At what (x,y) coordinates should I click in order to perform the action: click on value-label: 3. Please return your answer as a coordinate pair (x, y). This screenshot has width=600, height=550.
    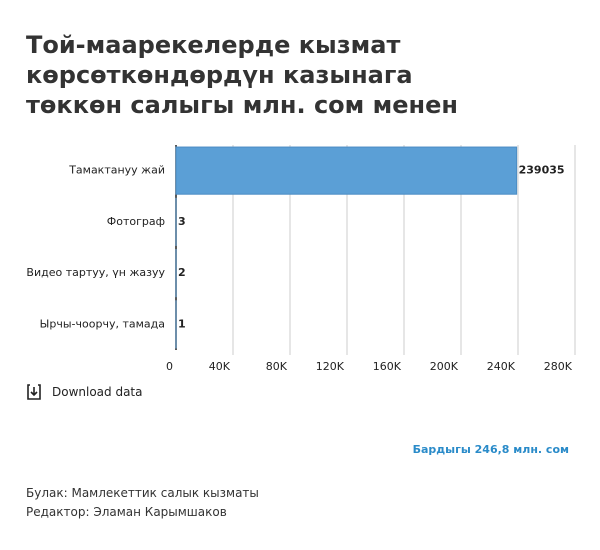
    Looking at the image, I should click on (182, 221).